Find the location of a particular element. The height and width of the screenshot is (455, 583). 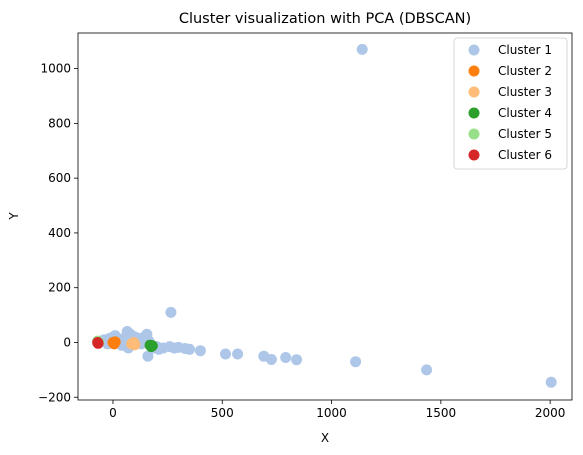

x-tick-label: 500 is located at coordinates (222, 413).